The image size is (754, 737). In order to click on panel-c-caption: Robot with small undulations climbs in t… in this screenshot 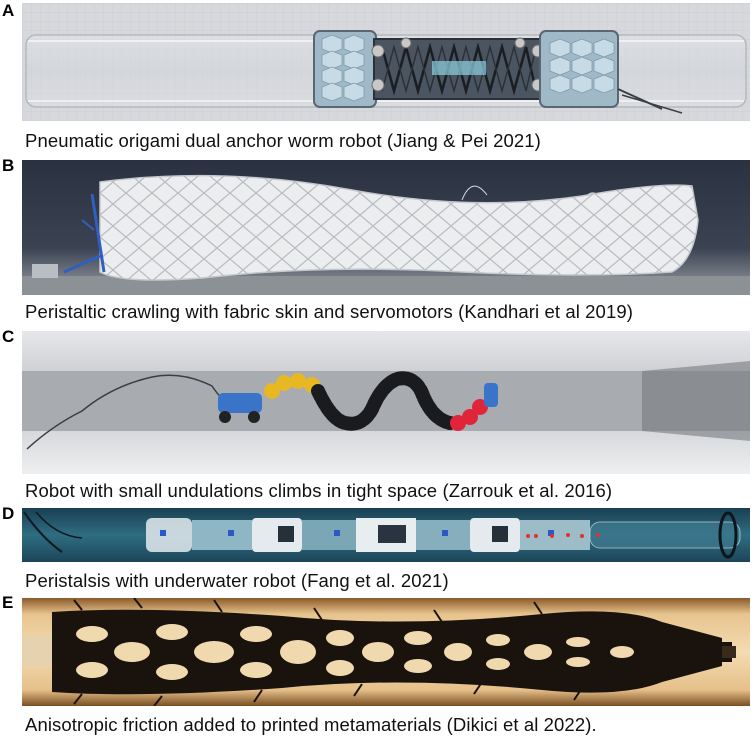, I will do `click(319, 490)`.